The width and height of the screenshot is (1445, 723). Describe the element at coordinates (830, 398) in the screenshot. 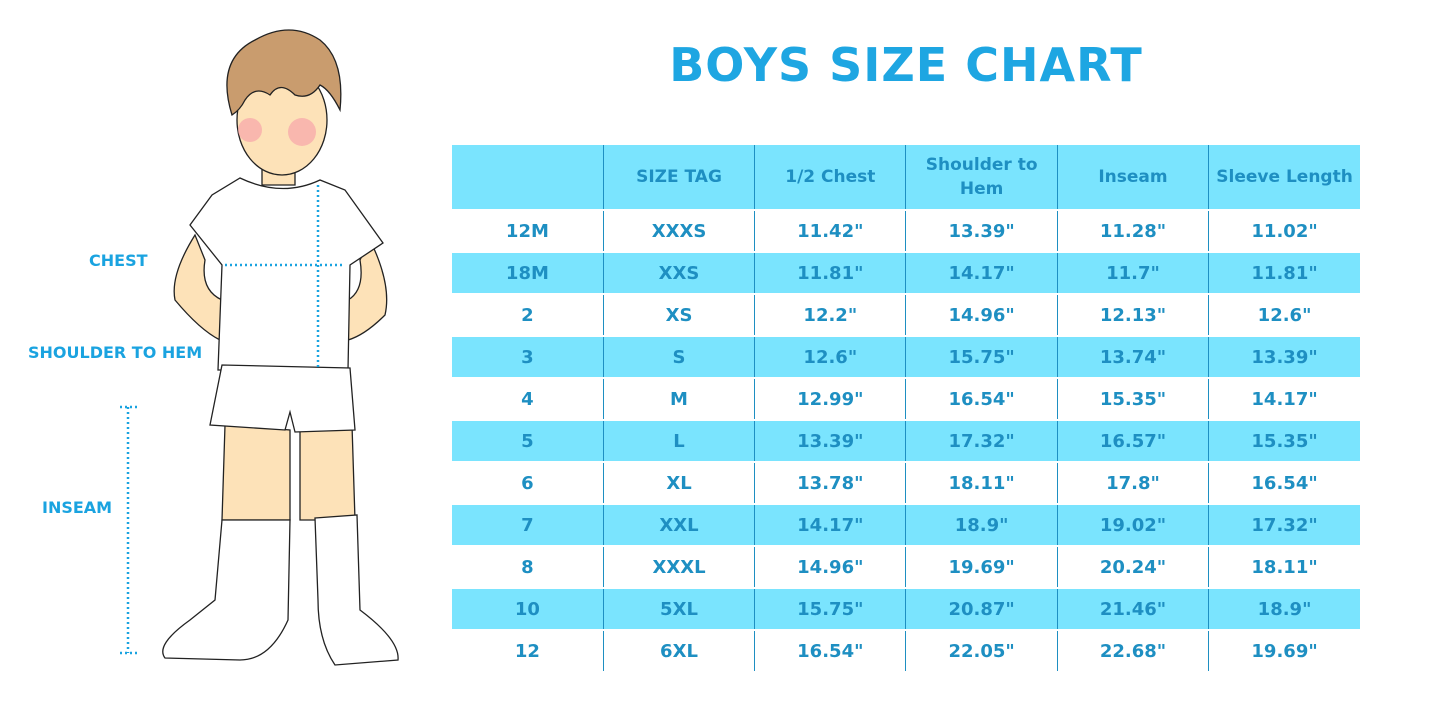

I see `table-cell: 12.99"` at that location.